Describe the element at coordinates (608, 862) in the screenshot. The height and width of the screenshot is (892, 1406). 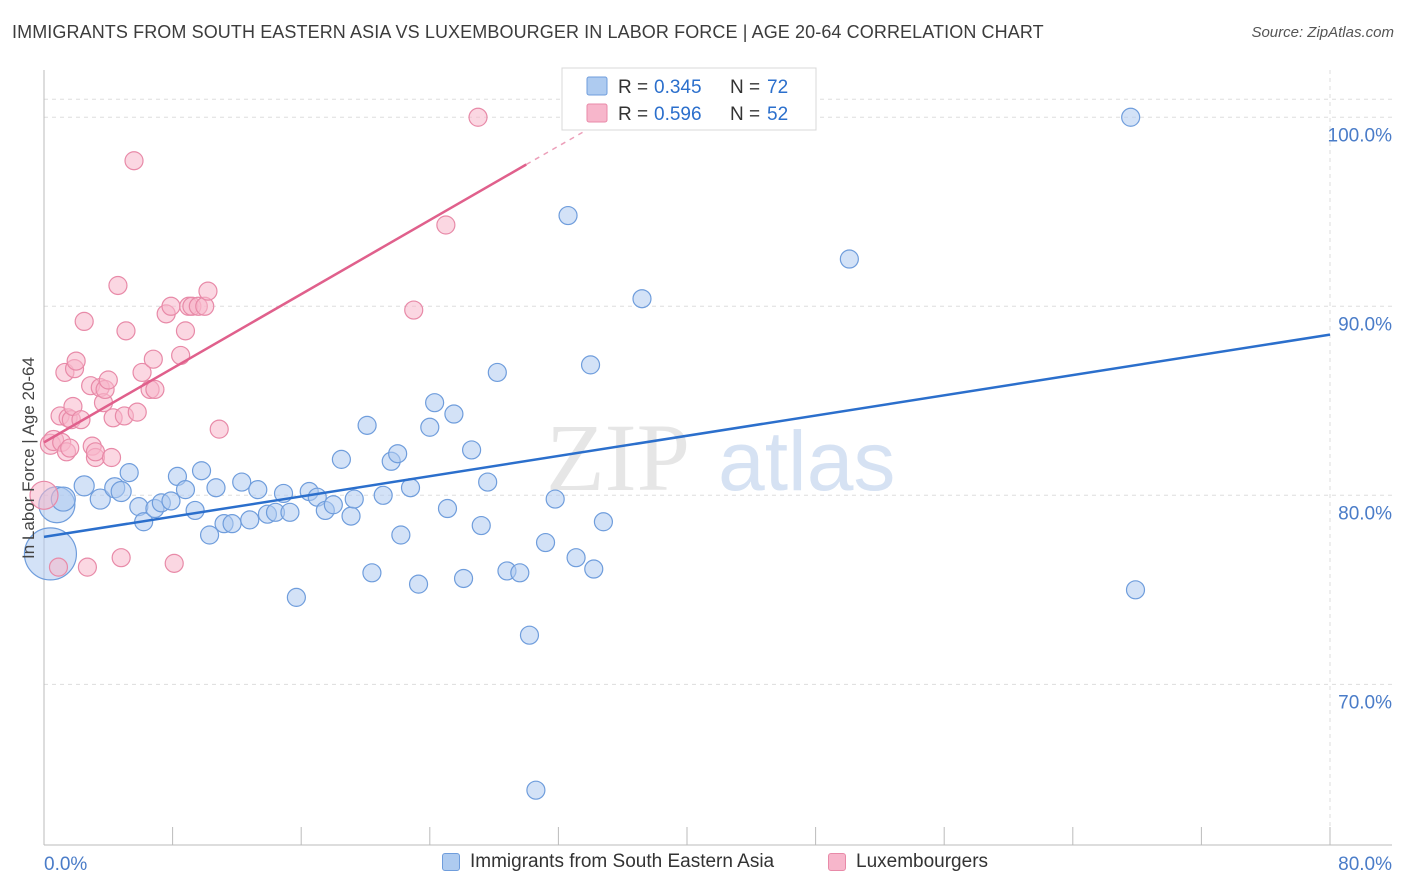
I see `legend-item-sea: Immigrants from South Eastern Asia` at that location.